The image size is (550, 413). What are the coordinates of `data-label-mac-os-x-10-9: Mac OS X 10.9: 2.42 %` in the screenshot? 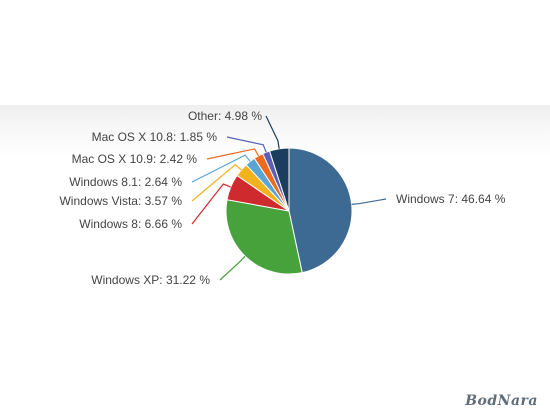 It's located at (135, 159).